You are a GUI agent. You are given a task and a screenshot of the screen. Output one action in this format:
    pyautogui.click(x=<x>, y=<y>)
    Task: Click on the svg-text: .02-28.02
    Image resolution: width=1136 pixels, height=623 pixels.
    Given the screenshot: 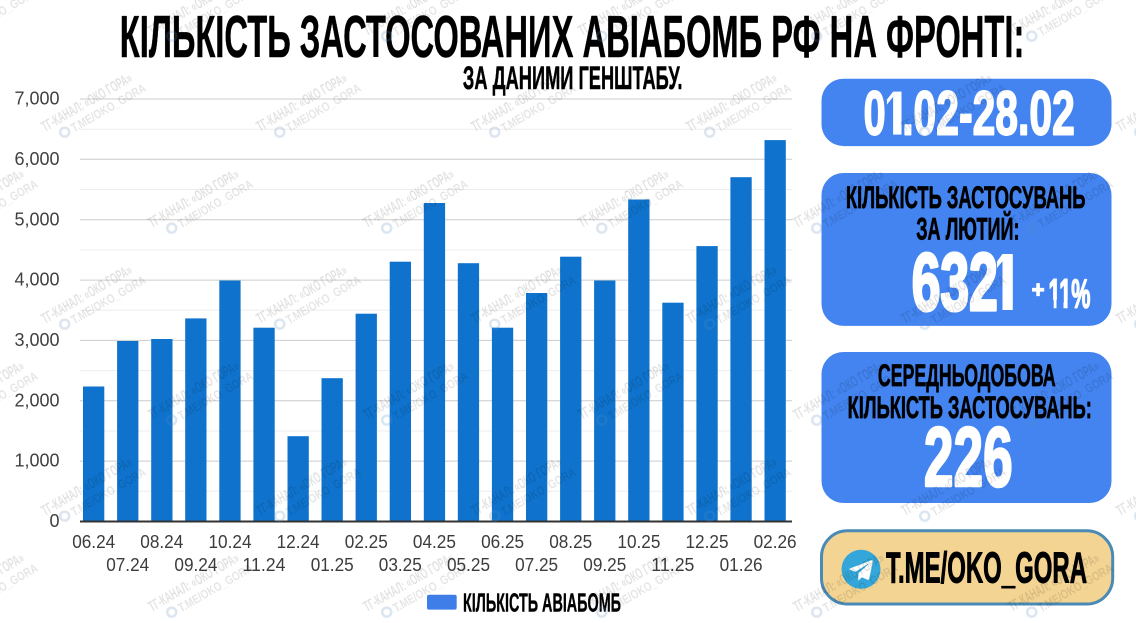 What is the action you would take?
    pyautogui.click(x=988, y=114)
    